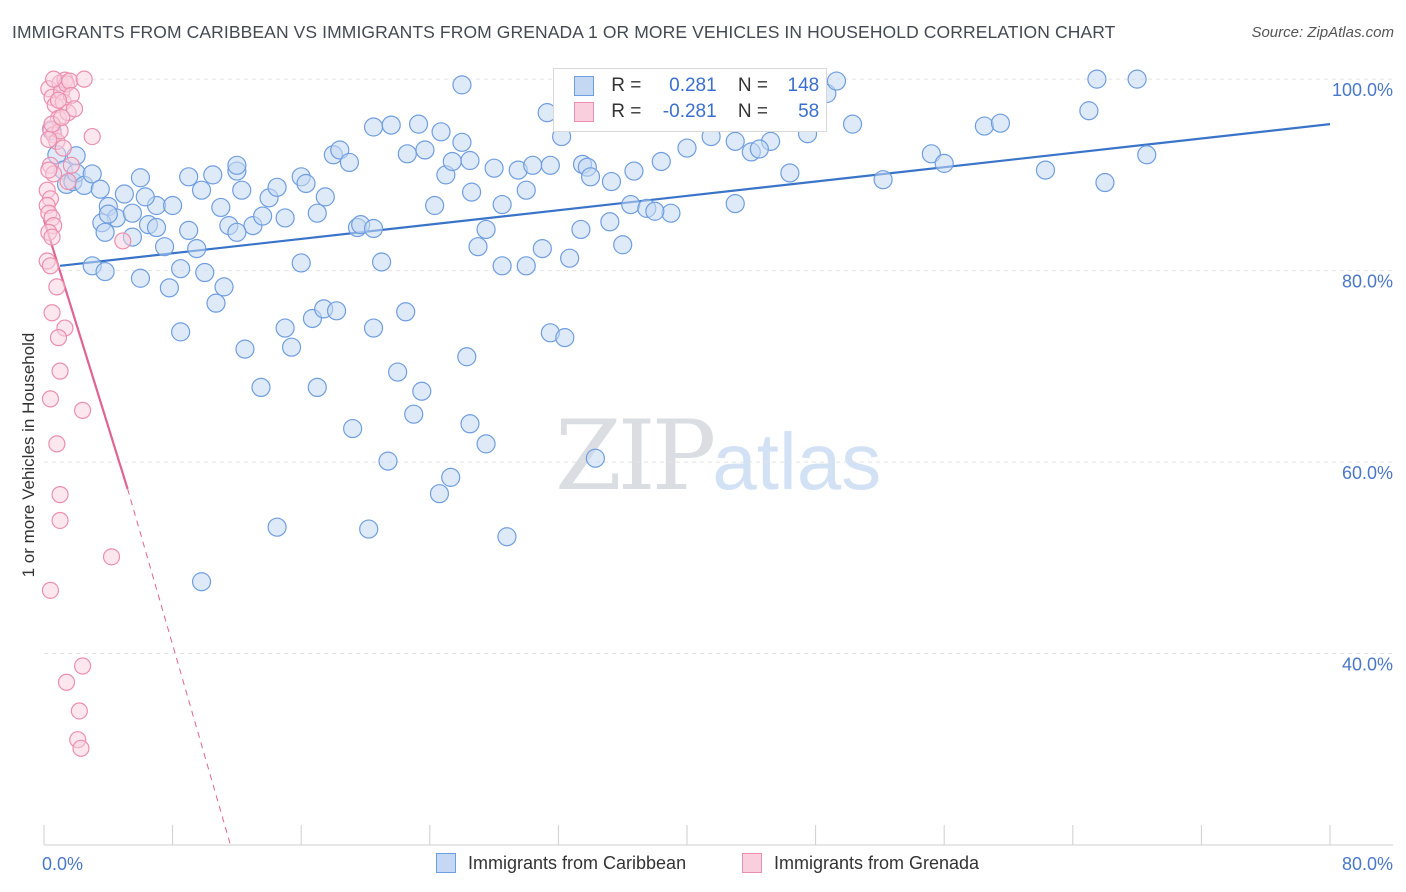 The height and width of the screenshot is (892, 1406). I want to click on bottom-legend-grenada: Immigrants from Grenada, so click(860, 863).